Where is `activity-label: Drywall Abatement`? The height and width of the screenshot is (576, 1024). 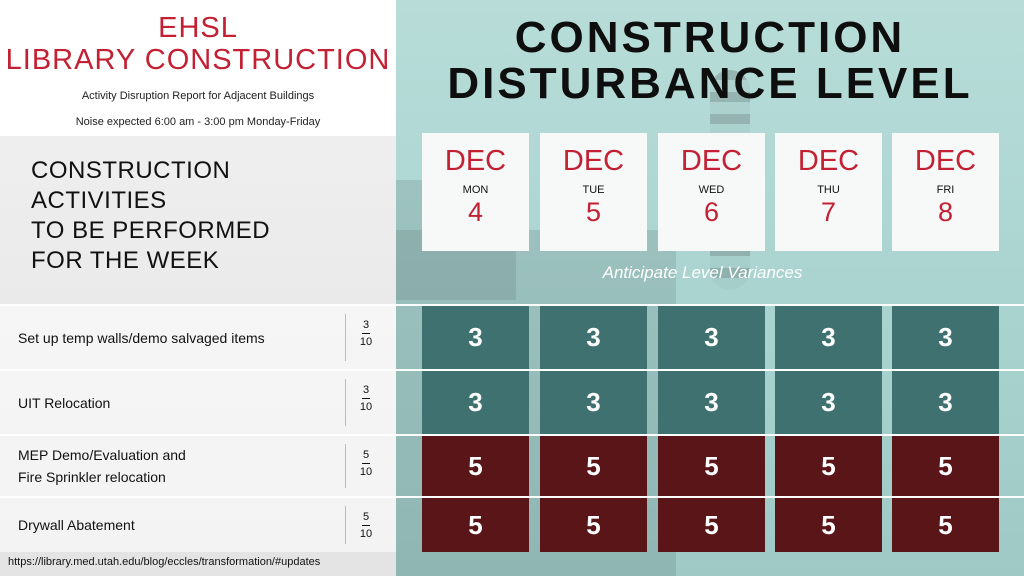 activity-label: Drywall Abatement is located at coordinates (76, 525).